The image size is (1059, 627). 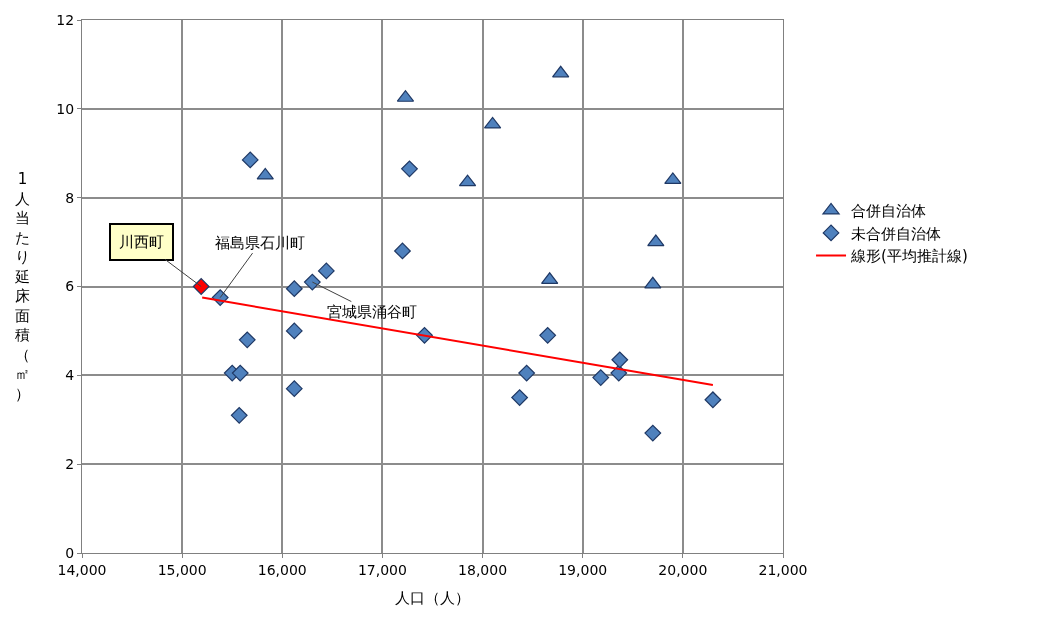 I want to click on y-tick-label: 8, so click(x=70, y=197).